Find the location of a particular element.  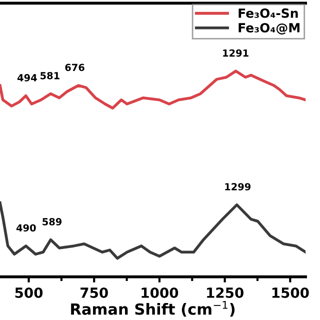

x-tick-label: 1250 is located at coordinates (225, 292).